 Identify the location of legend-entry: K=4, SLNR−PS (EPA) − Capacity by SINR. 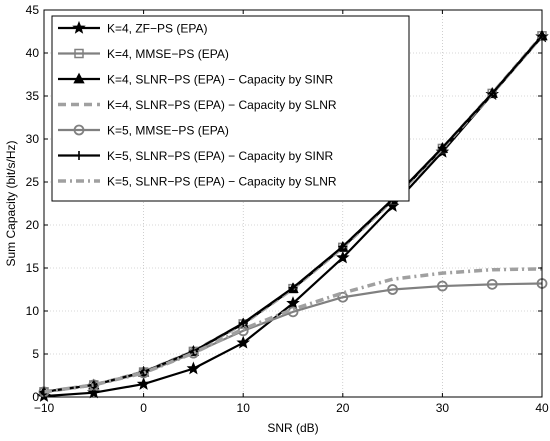
(196, 80).